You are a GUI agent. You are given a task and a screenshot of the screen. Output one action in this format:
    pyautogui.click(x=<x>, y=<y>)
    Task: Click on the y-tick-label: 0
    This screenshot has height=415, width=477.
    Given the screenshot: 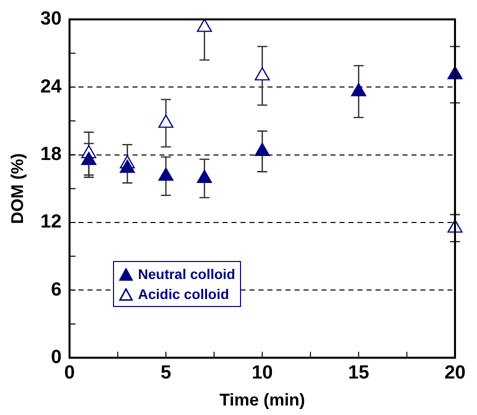 What is the action you would take?
    pyautogui.click(x=56, y=357)
    